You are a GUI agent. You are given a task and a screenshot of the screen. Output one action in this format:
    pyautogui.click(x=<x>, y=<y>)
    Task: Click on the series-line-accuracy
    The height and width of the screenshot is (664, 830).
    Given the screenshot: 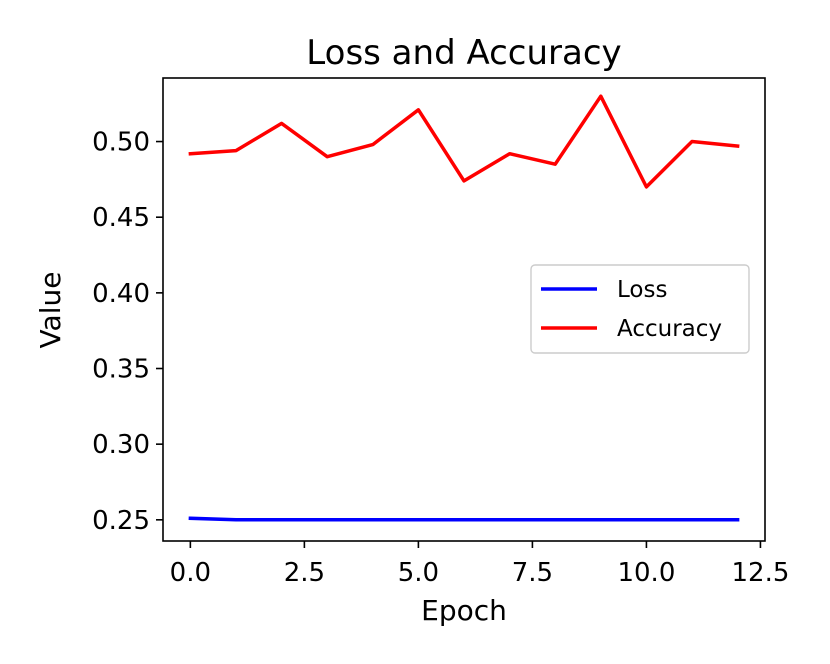 What is the action you would take?
    pyautogui.click(x=464, y=141)
    